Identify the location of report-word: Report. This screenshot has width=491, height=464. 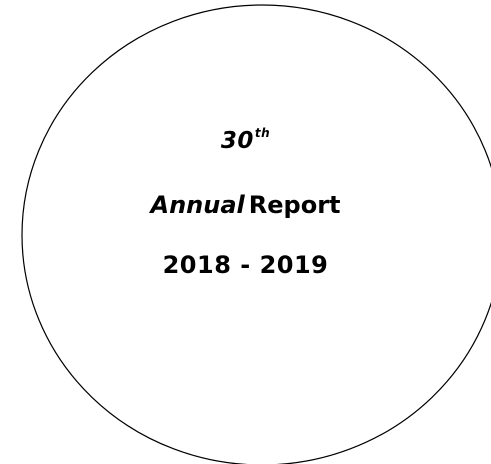
(294, 205).